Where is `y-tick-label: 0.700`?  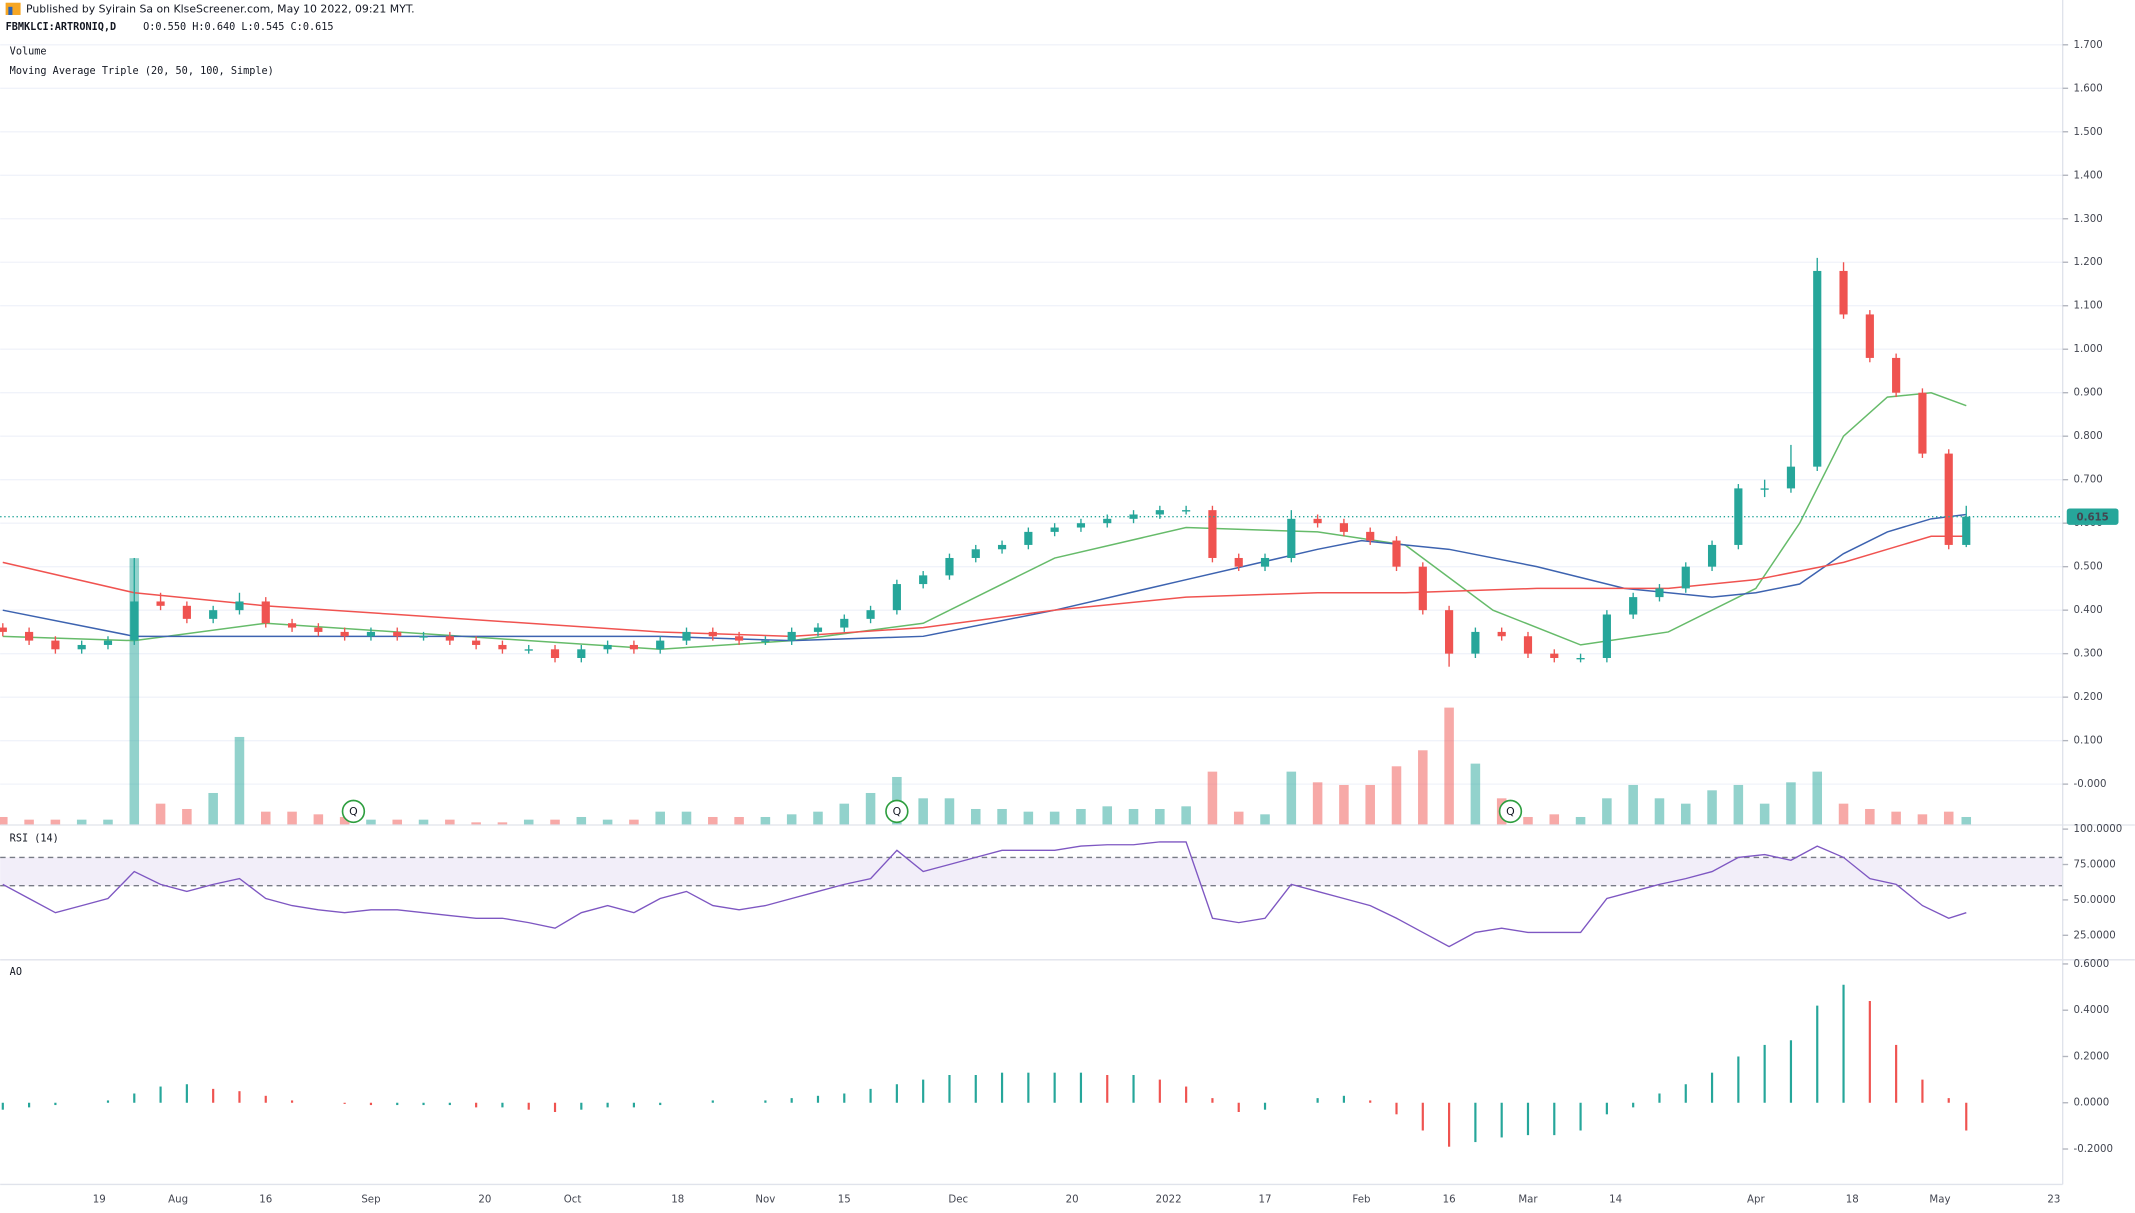
y-tick-label: 0.700 is located at coordinates (2088, 480).